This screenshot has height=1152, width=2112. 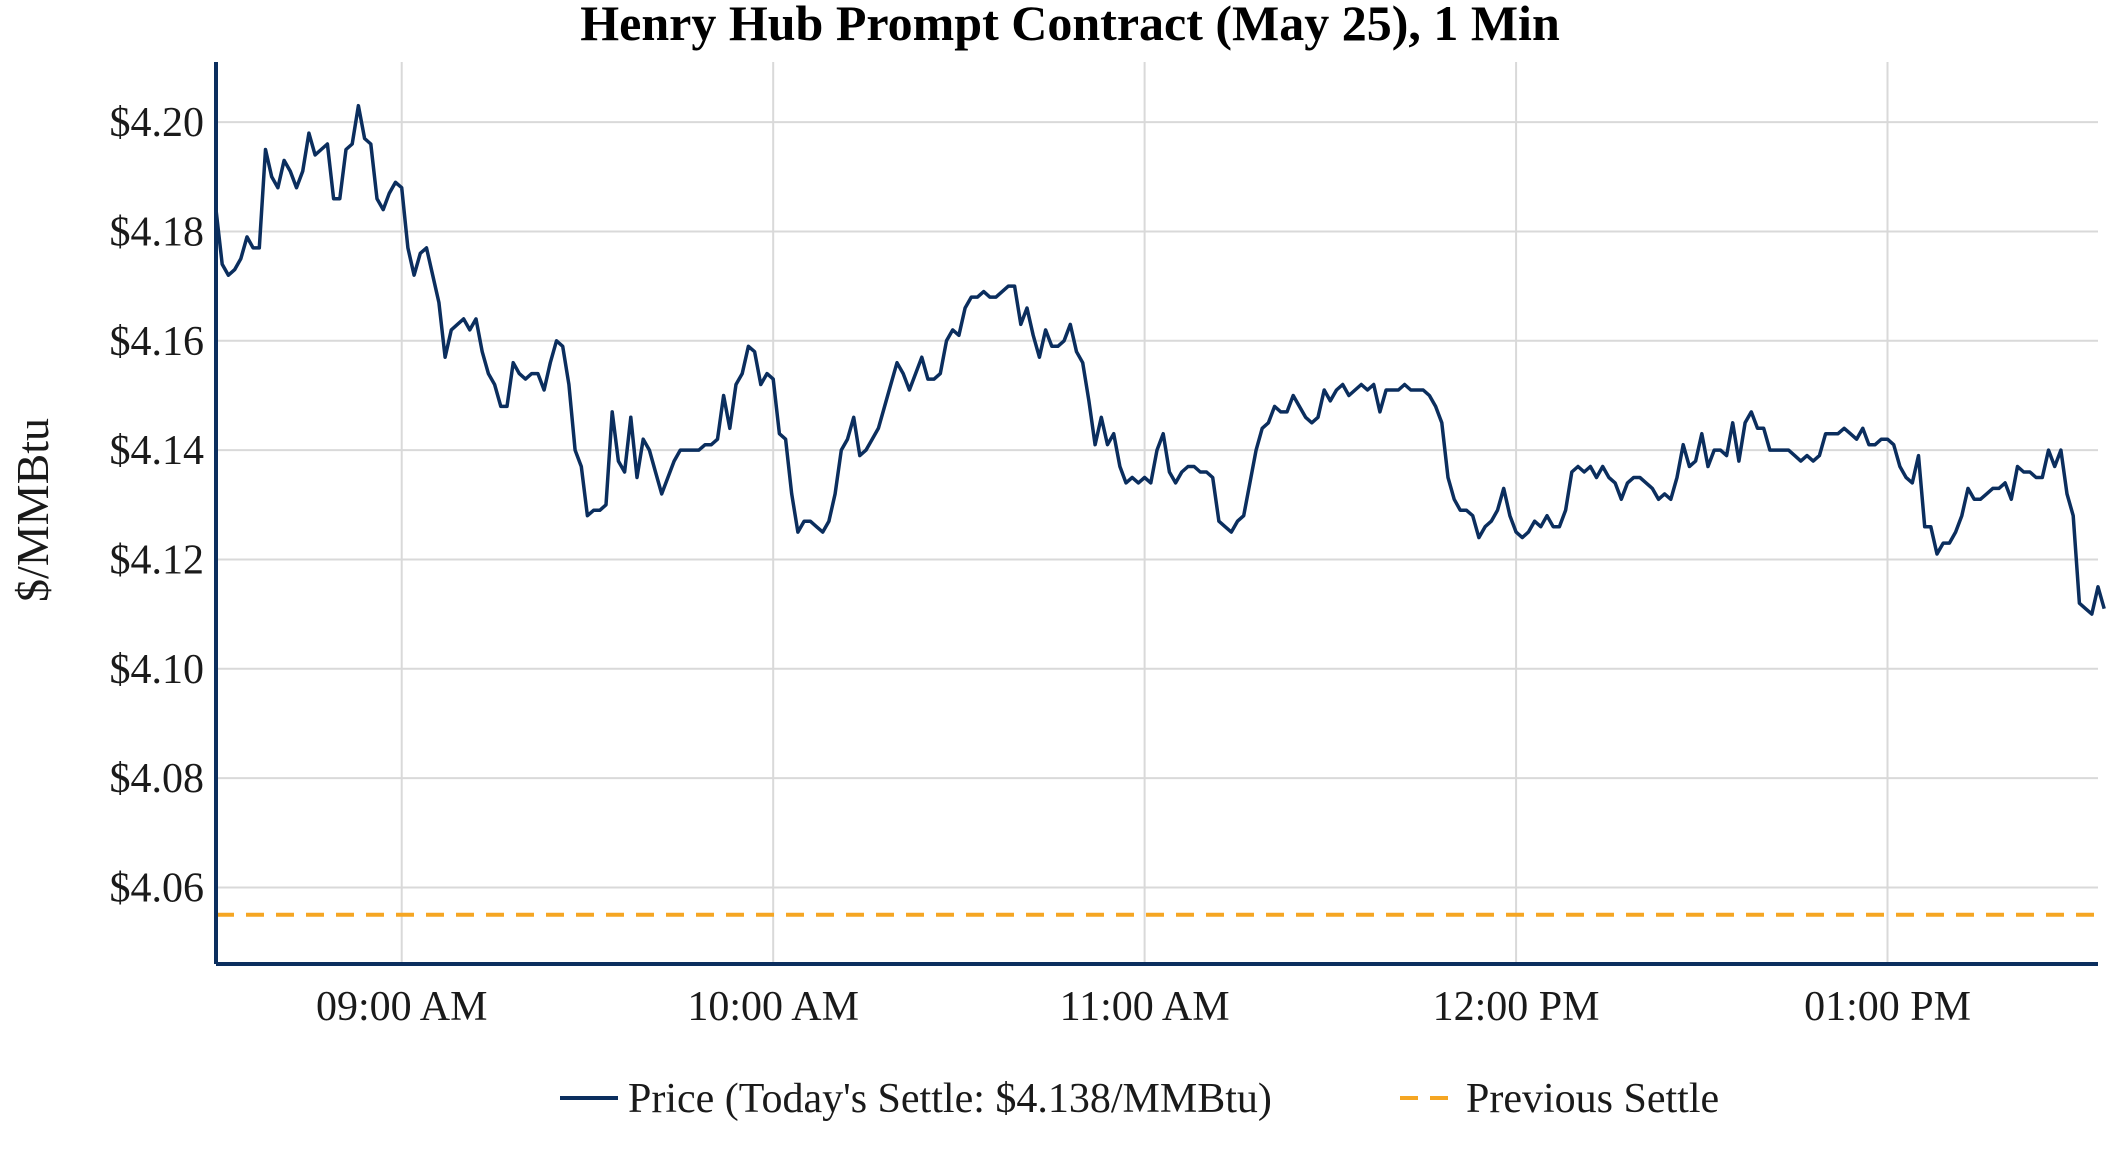 What do you see at coordinates (1592, 1099) in the screenshot?
I see `legend-previous-settle-label: Previous Settle` at bounding box center [1592, 1099].